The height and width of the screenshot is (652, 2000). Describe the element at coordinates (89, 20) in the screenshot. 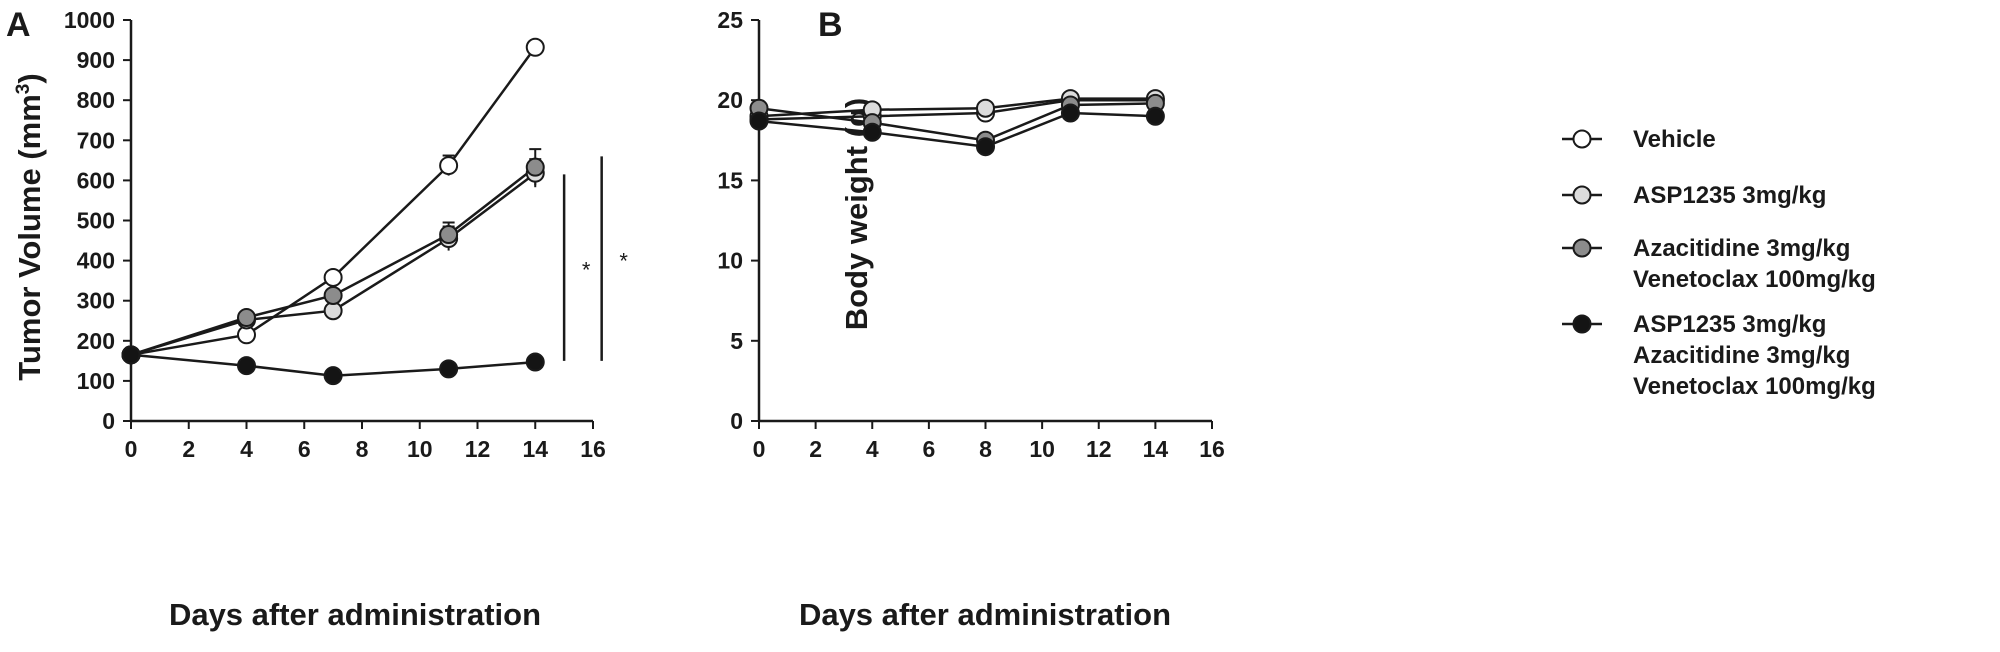

I see `y-tick-label: 1000` at that location.